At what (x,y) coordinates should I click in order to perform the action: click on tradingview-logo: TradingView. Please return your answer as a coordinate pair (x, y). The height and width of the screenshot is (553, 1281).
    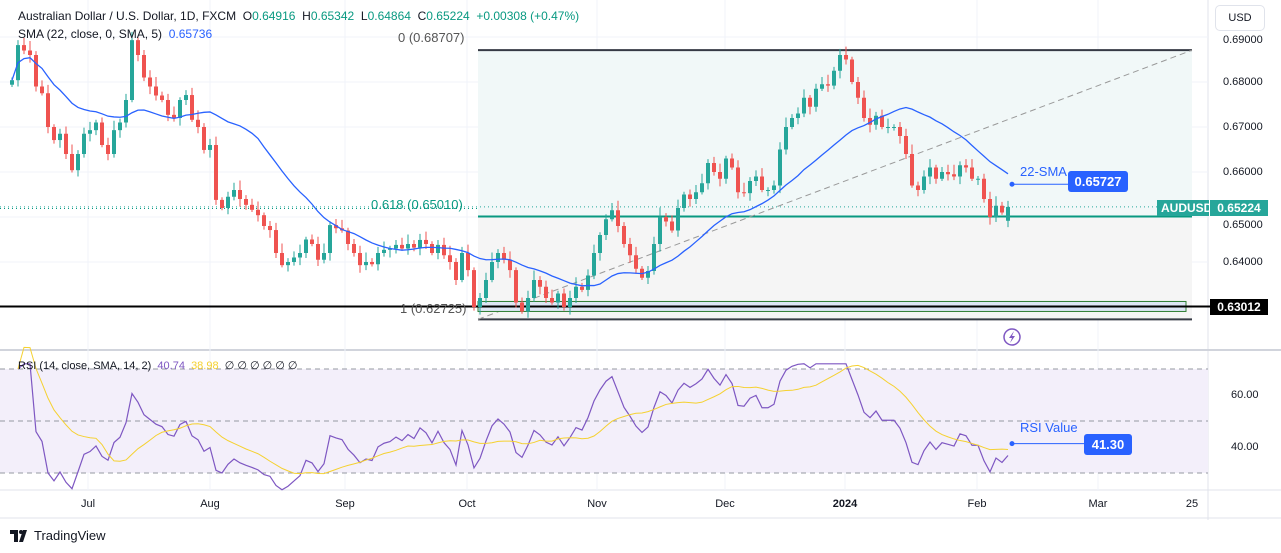
    Looking at the image, I should click on (58, 535).